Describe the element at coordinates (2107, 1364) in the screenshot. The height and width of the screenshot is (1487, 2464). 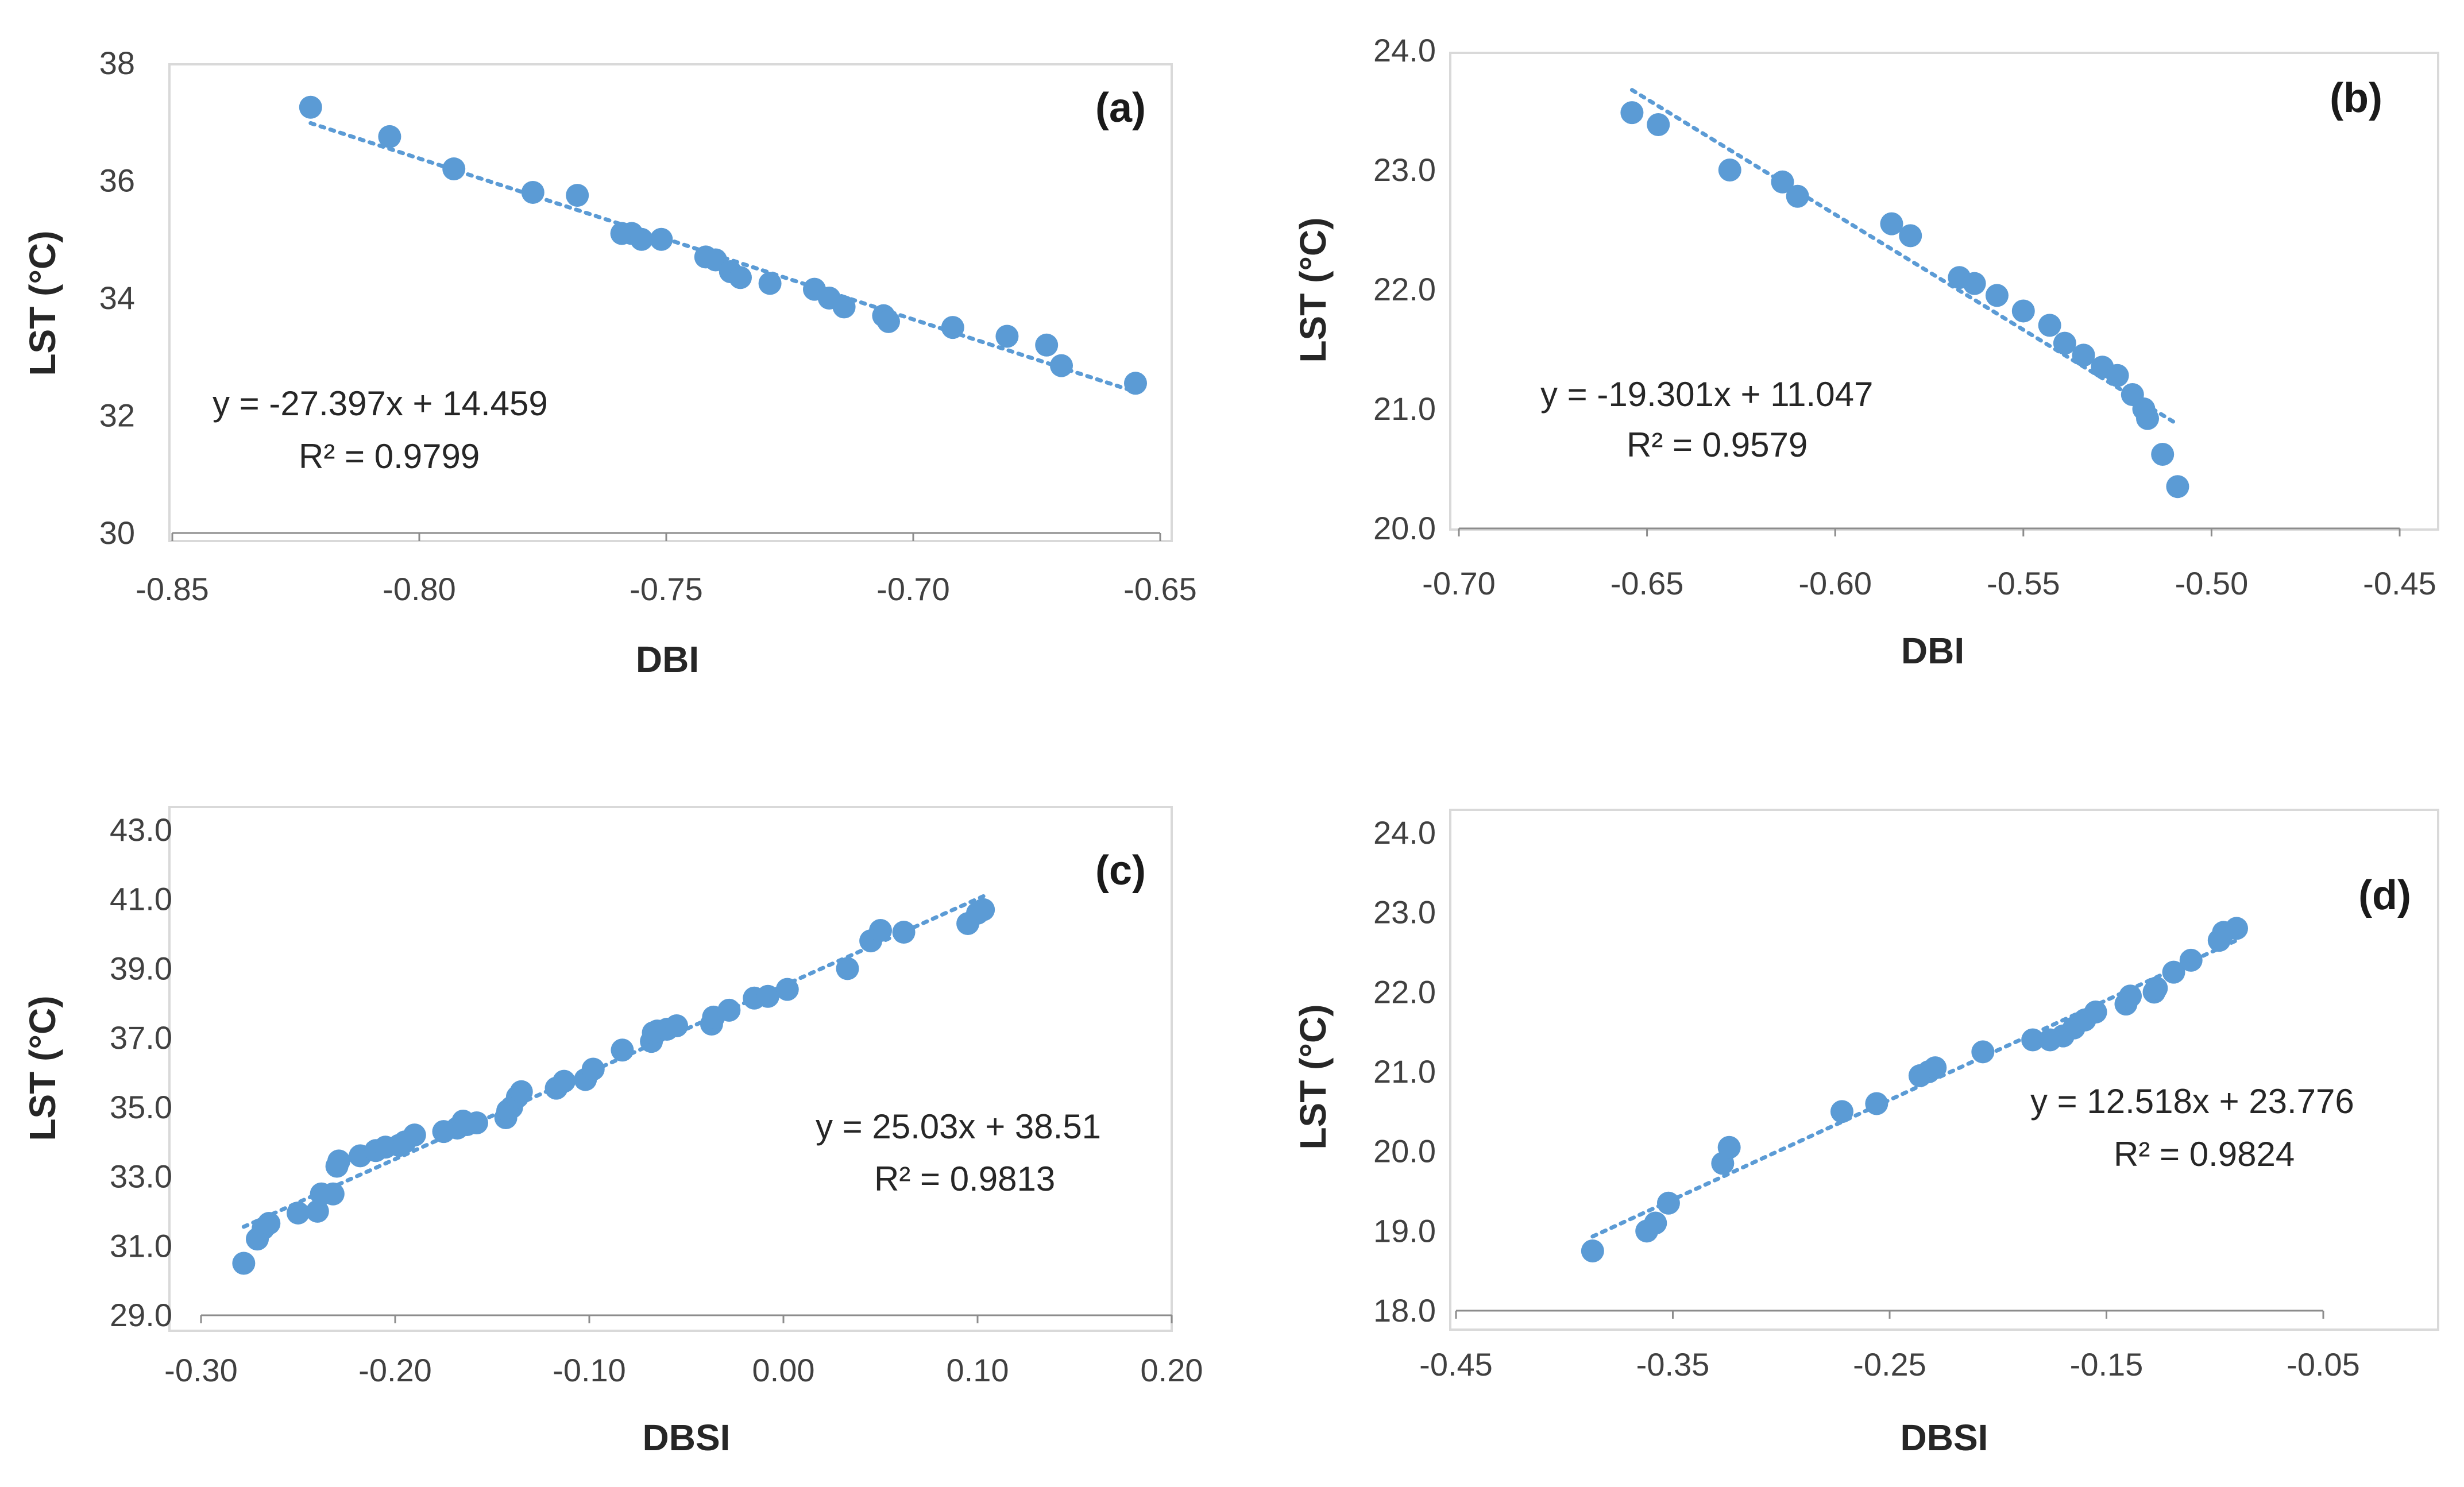
I see `x-tick-label: -0.15` at that location.